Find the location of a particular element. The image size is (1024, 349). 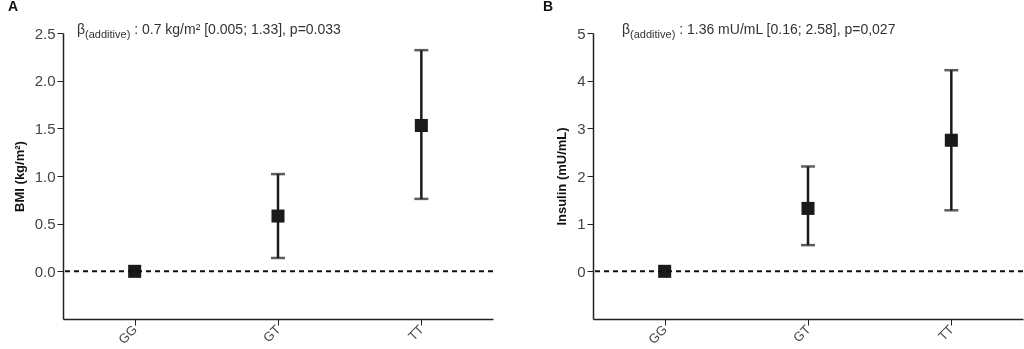

annotation: β$_{(additive)}$ : 1.36 mU/mL [0.16; 2.58], p=0,027 is located at coordinates (759, 30).